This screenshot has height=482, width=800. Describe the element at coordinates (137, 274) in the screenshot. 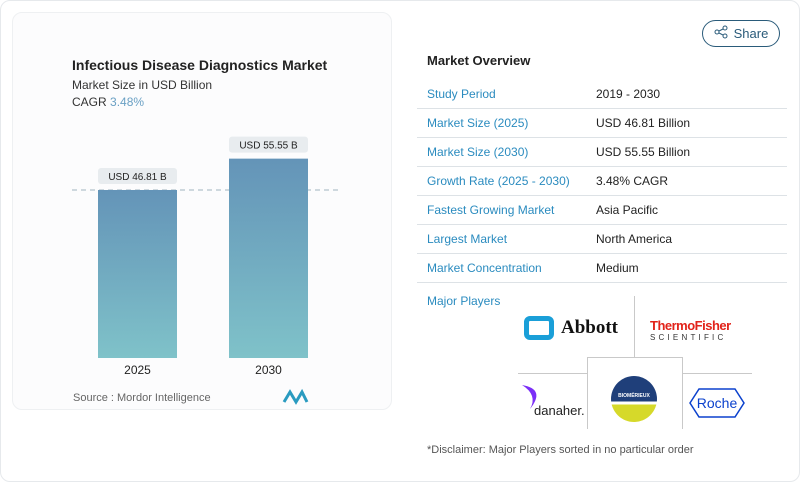

I see `bar-2025` at that location.